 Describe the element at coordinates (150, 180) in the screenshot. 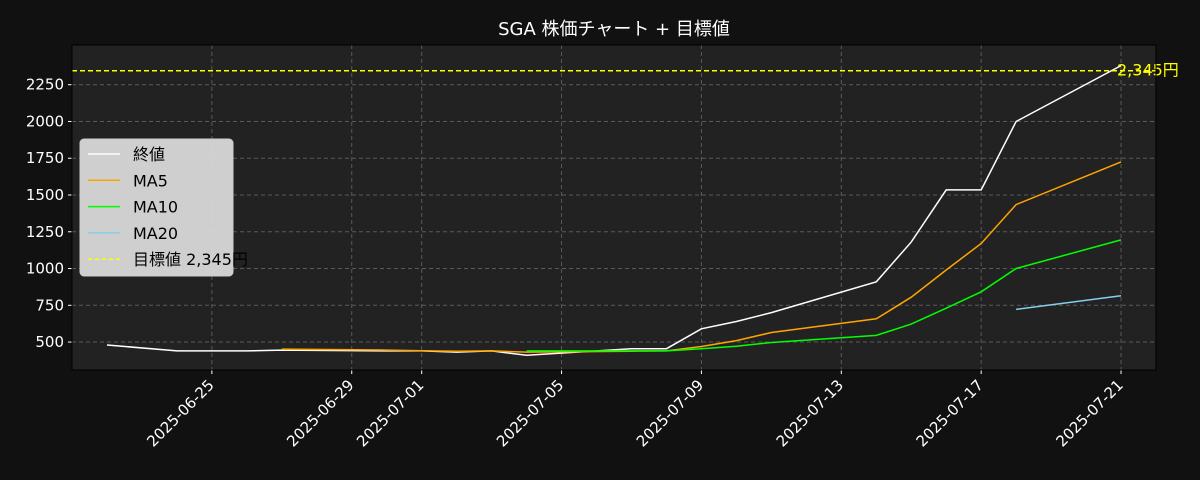

I see `legend-label: MA5` at that location.